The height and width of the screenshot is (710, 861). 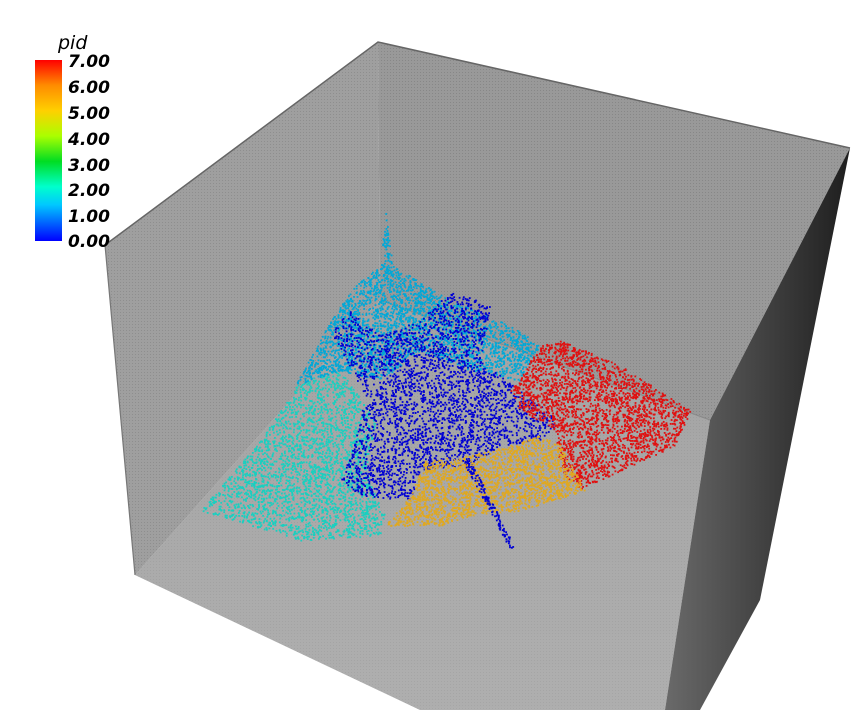 I want to click on legend-tick: 5.00, so click(x=89, y=114).